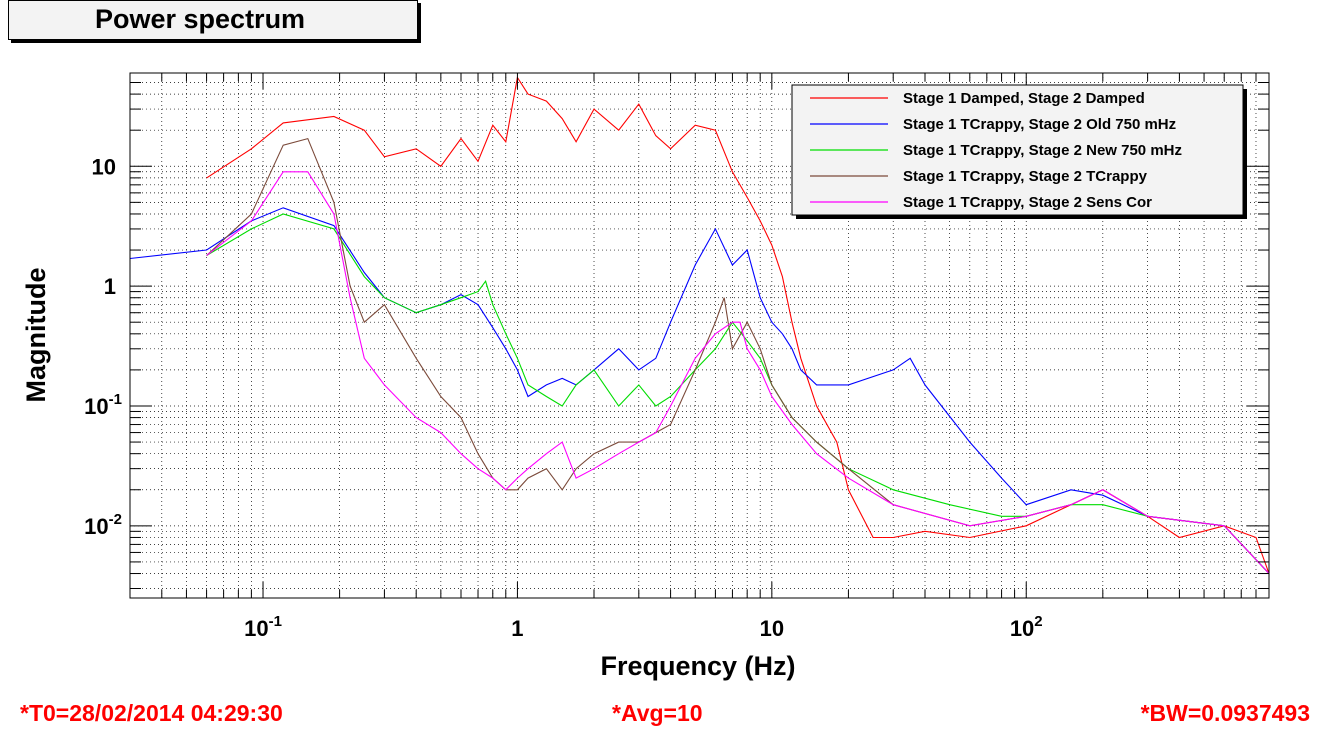 The height and width of the screenshot is (730, 1332). Describe the element at coordinates (657, 713) in the screenshot. I see `footer-avg: *Avg=10` at that location.